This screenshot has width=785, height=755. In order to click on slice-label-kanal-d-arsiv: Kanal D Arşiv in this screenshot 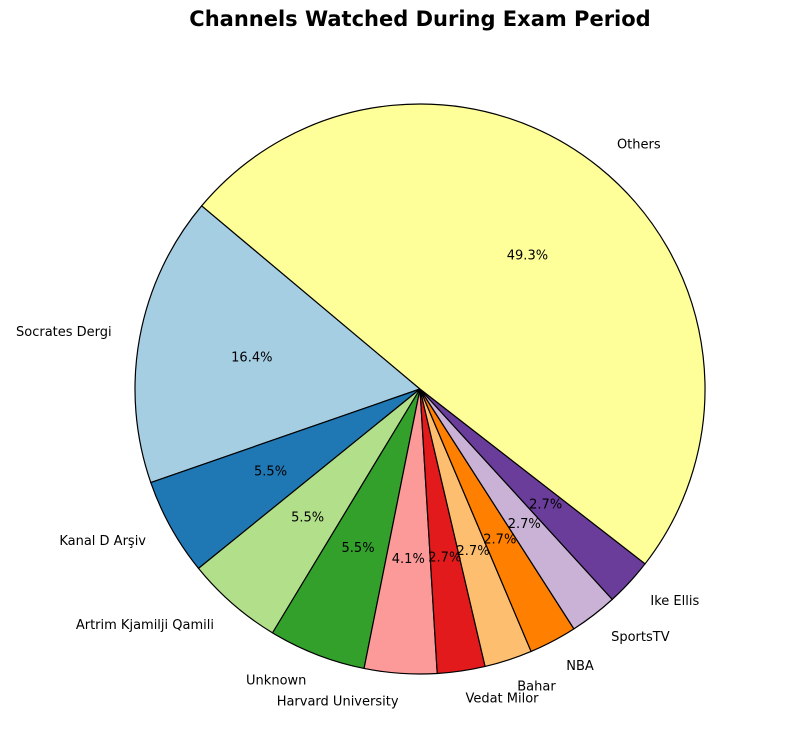, I will do `click(102, 541)`.